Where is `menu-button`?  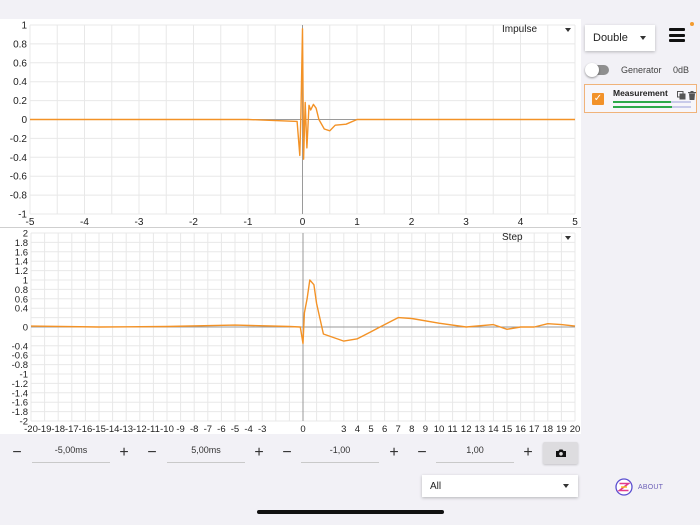
menu-button is located at coordinates (677, 35).